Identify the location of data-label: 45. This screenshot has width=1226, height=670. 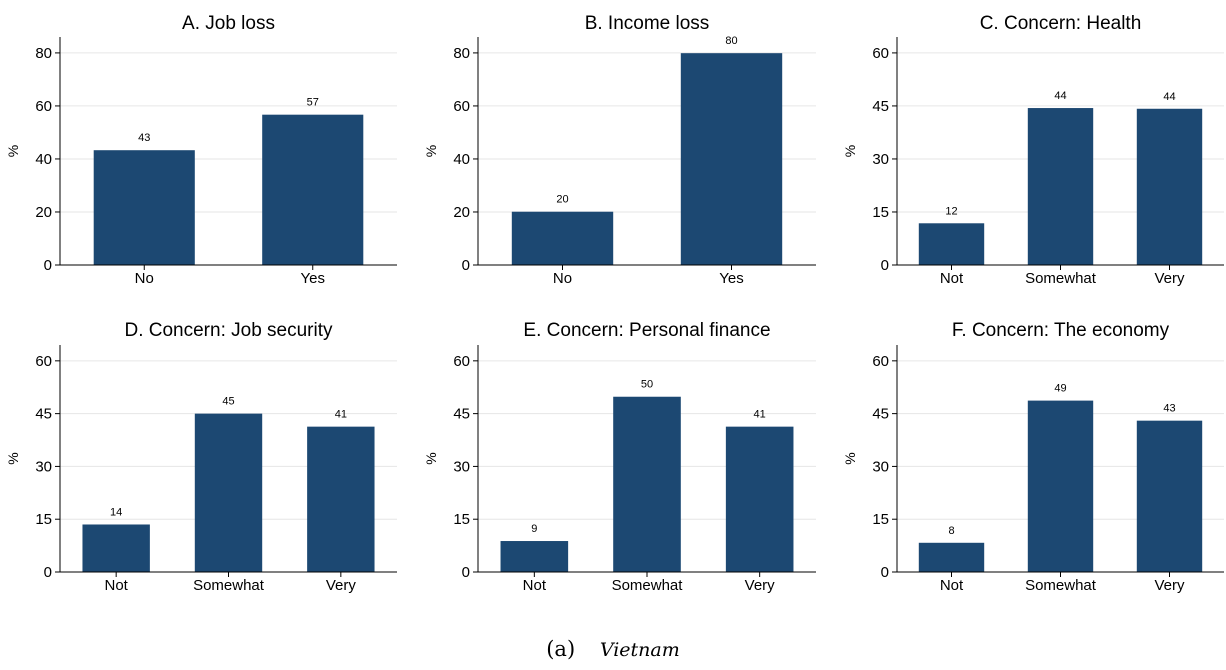
(228, 402).